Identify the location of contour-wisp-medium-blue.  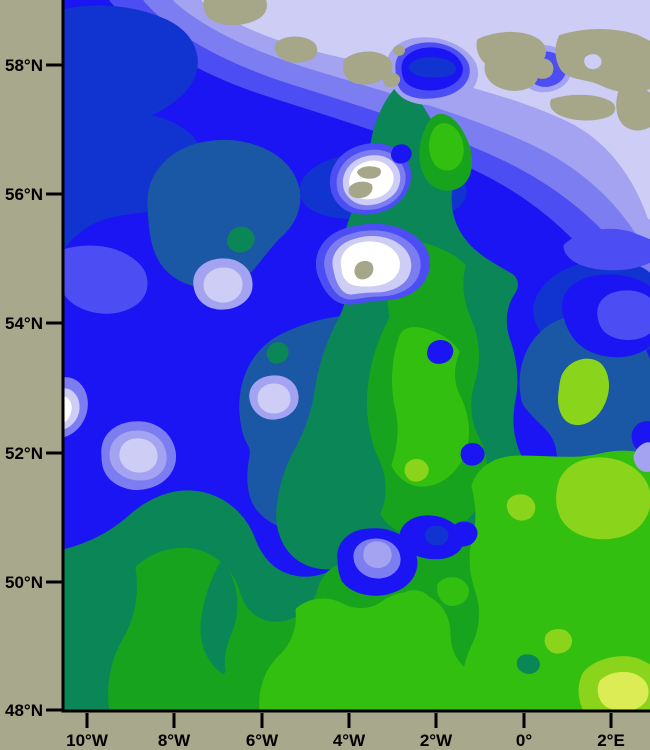
(606, 249).